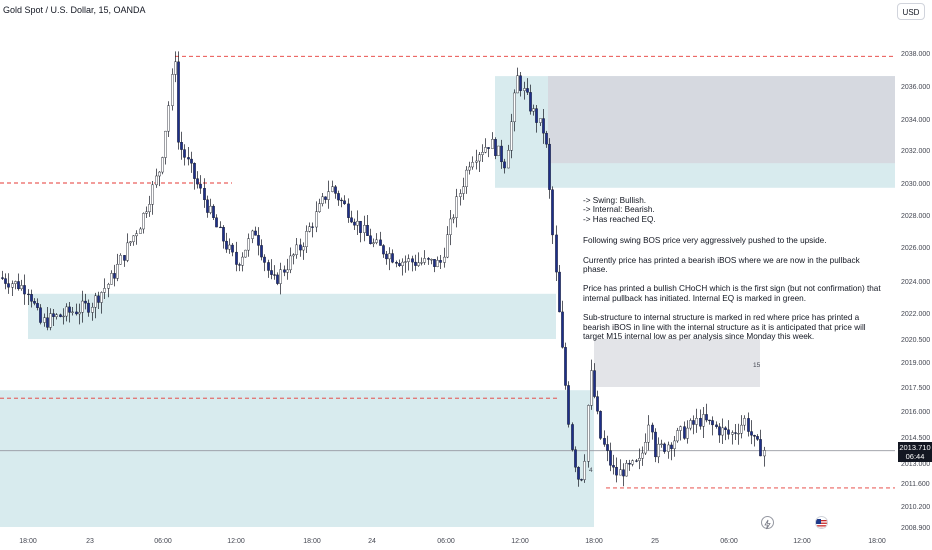 The image size is (932, 550). I want to click on y-tick-label: 2026.000, so click(915, 248).